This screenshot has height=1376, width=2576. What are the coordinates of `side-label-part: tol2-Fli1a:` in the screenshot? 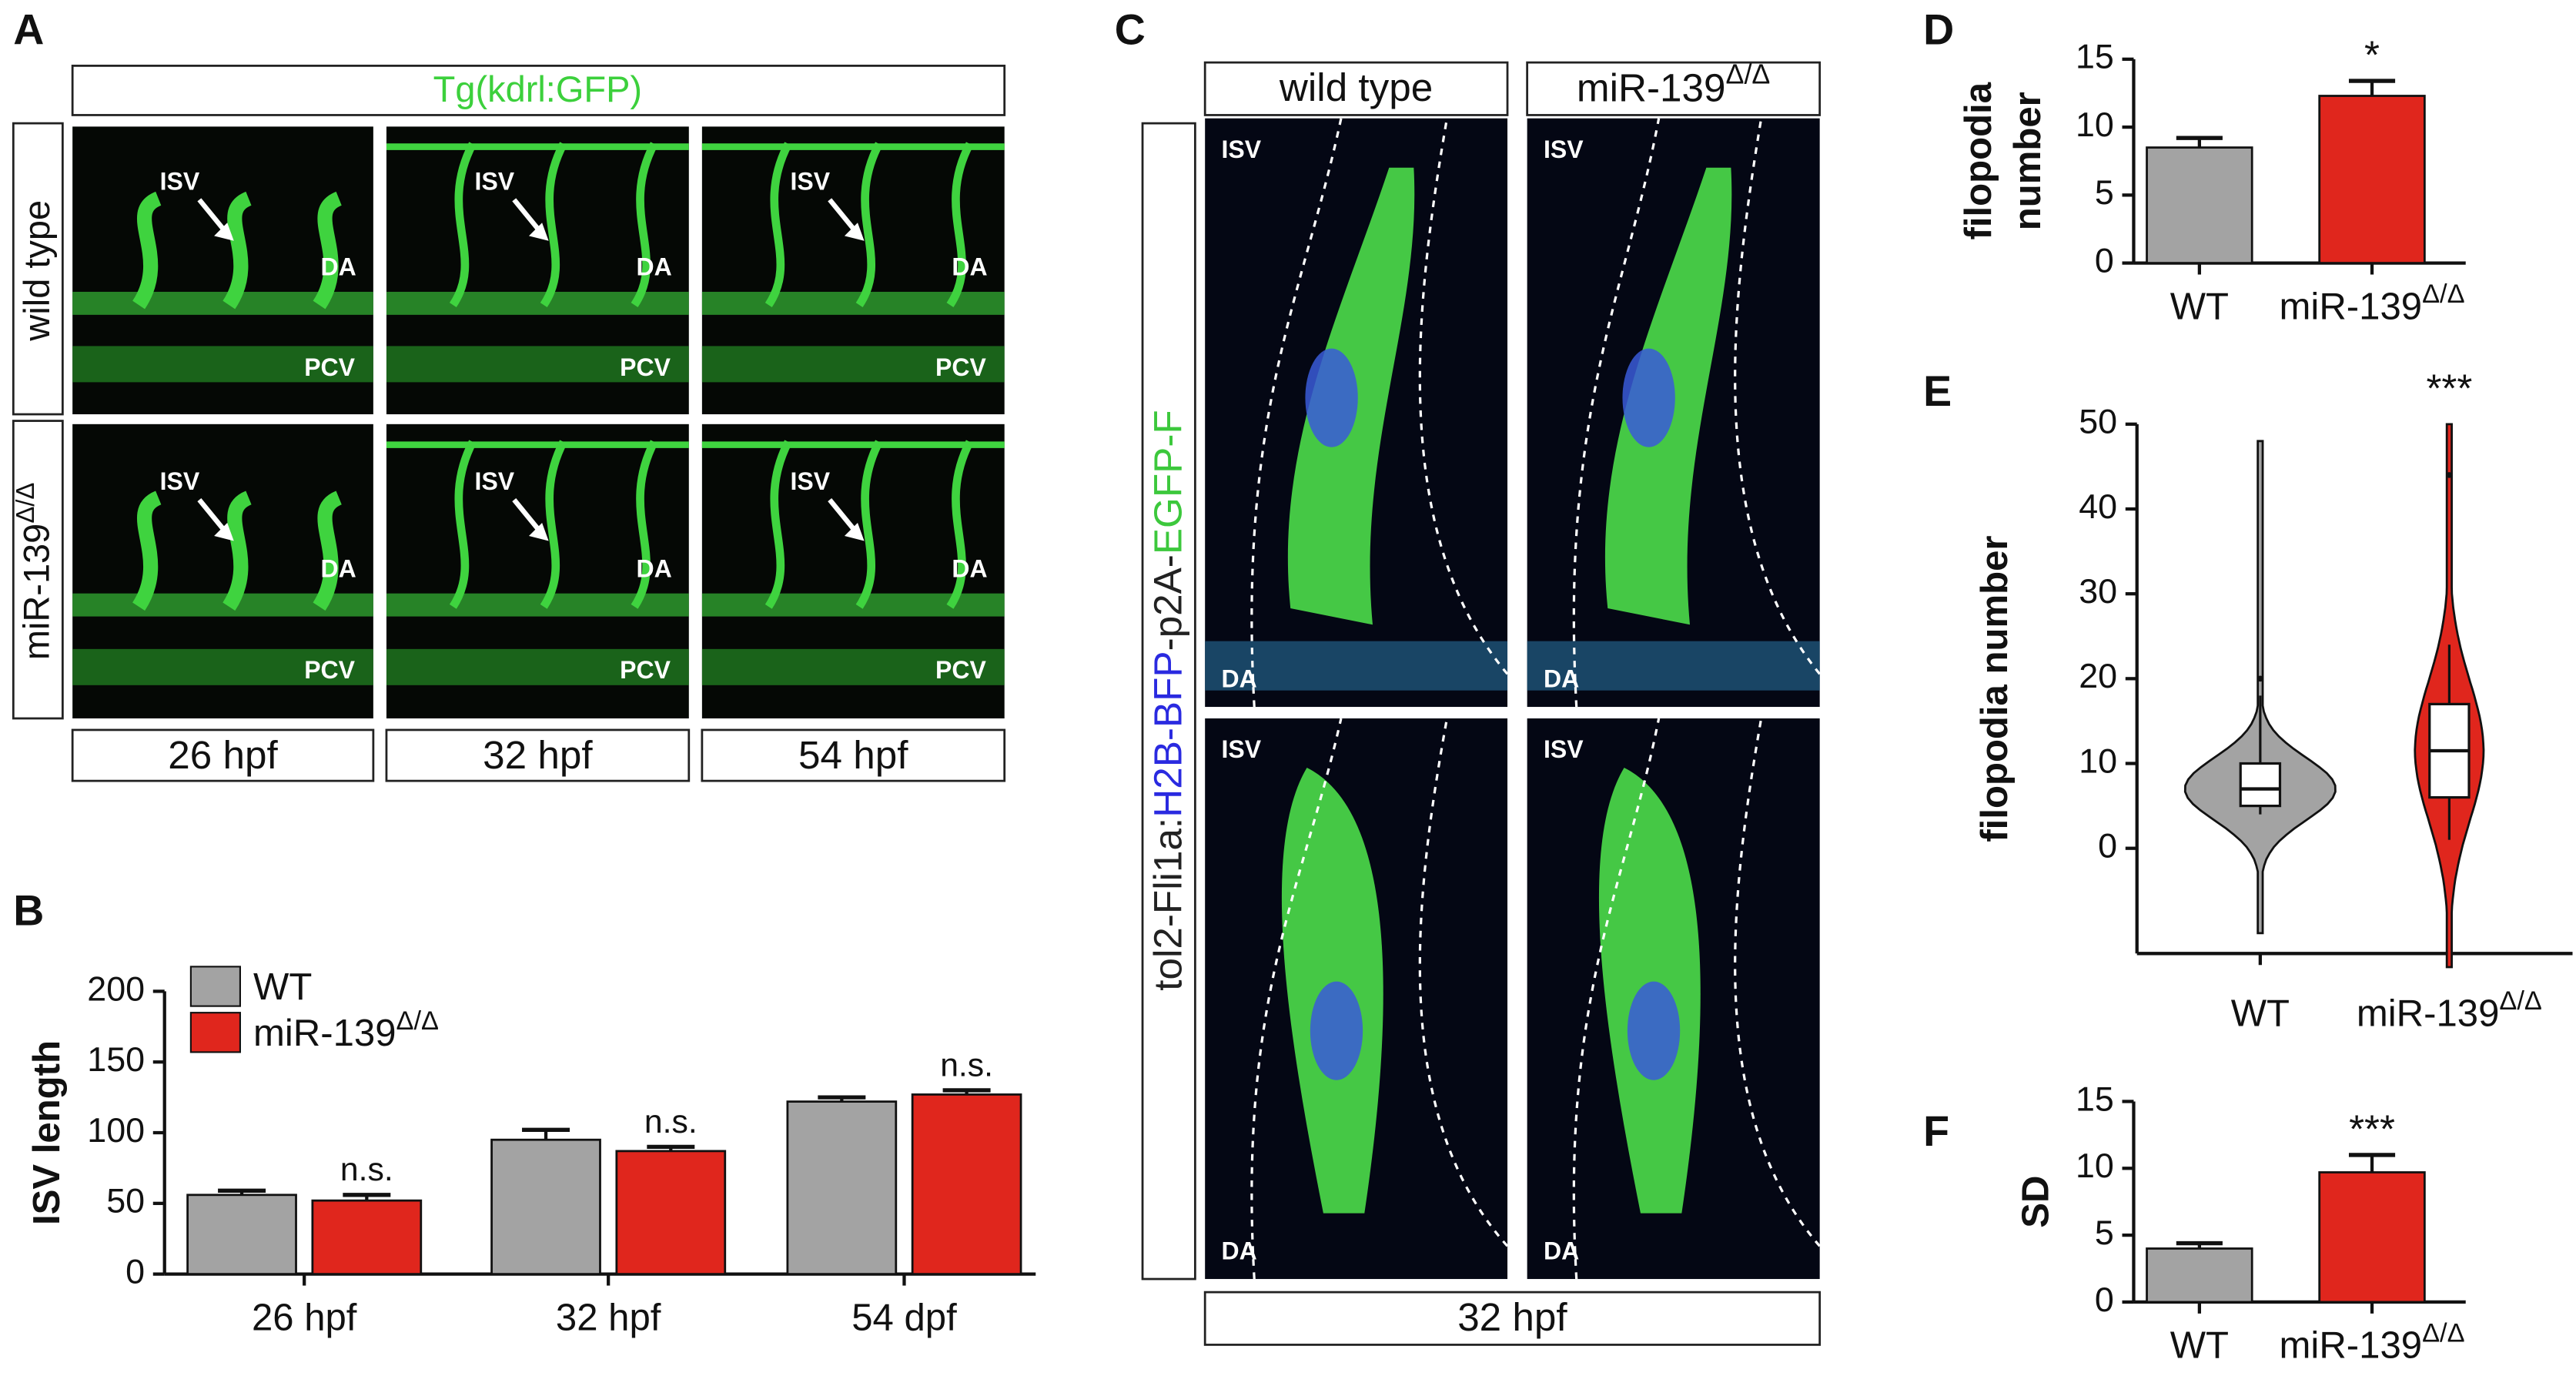 It's located at (1168, 904).